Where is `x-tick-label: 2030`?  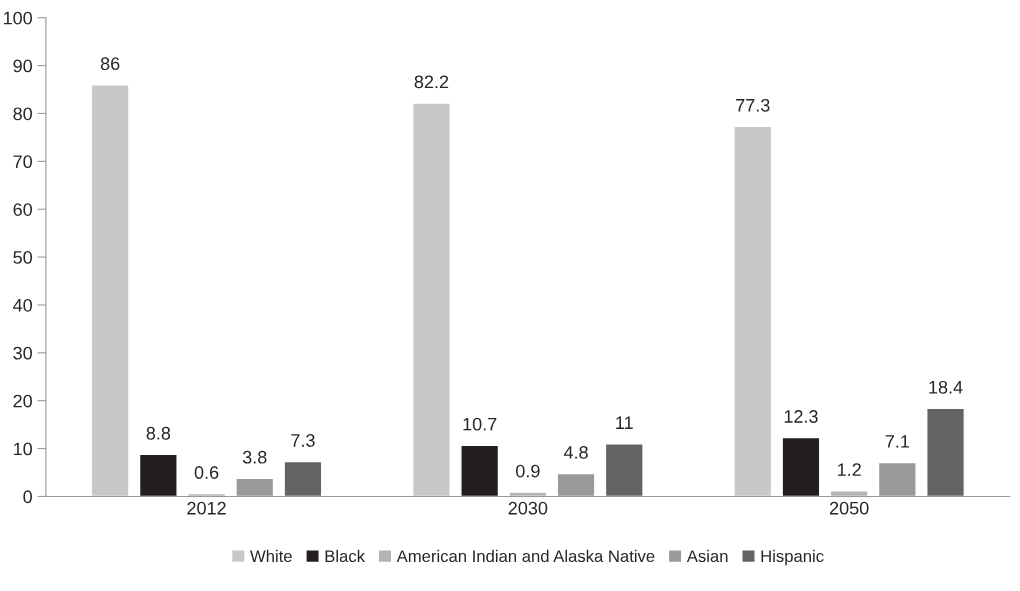
x-tick-label: 2030 is located at coordinates (528, 508).